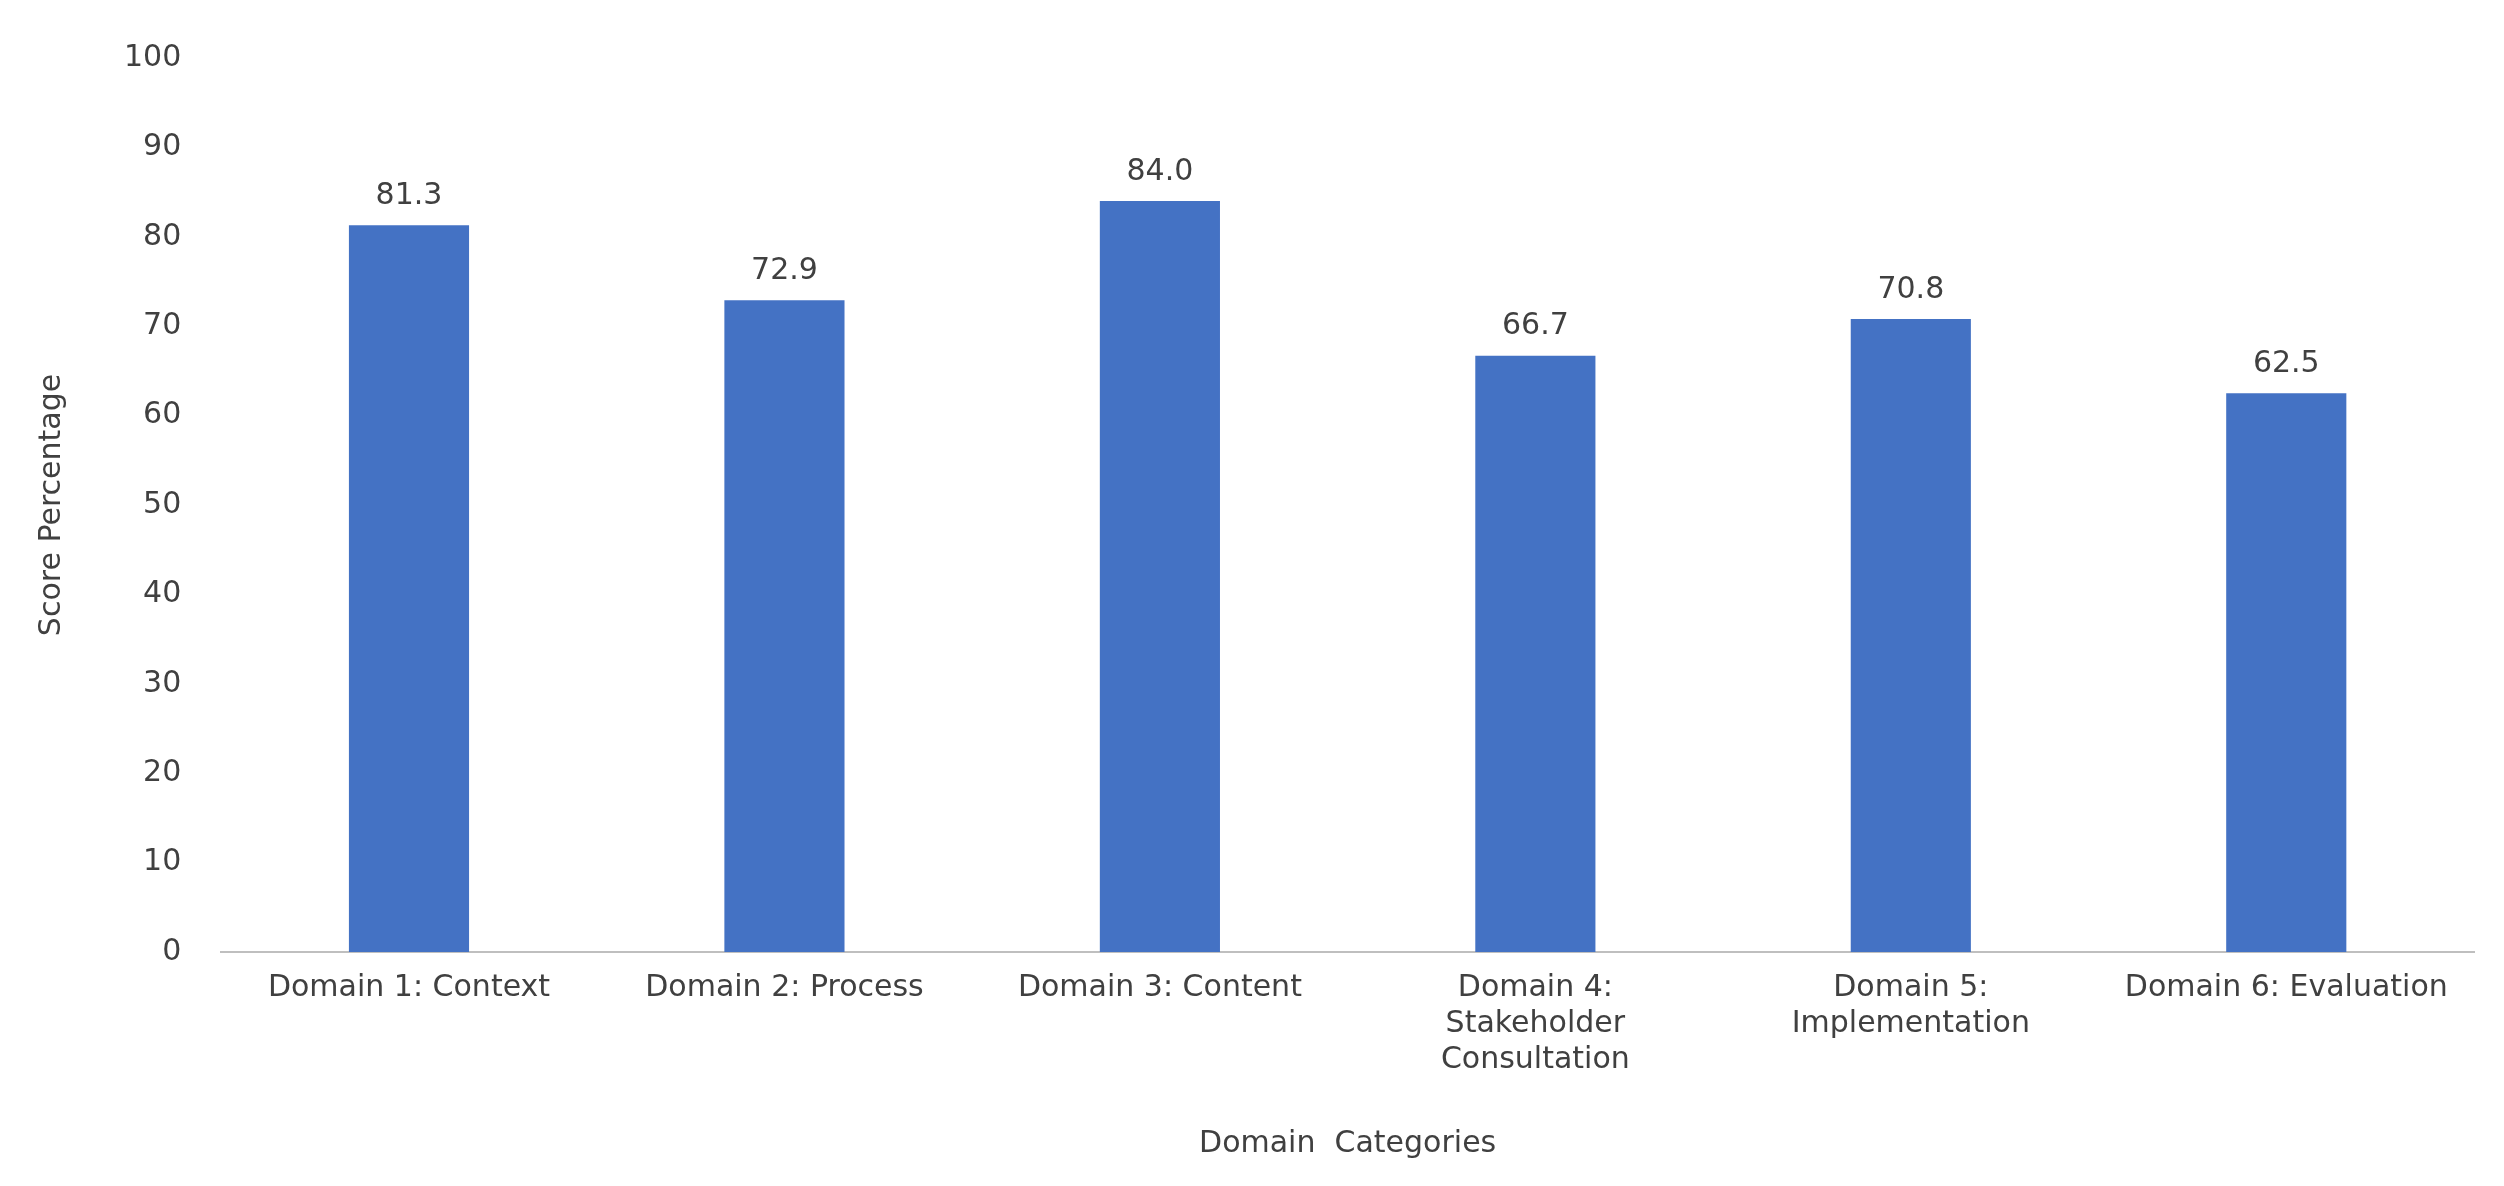 This screenshot has width=2504, height=1186. I want to click on x-tick-label: Domain 2: Process, so click(784, 985).